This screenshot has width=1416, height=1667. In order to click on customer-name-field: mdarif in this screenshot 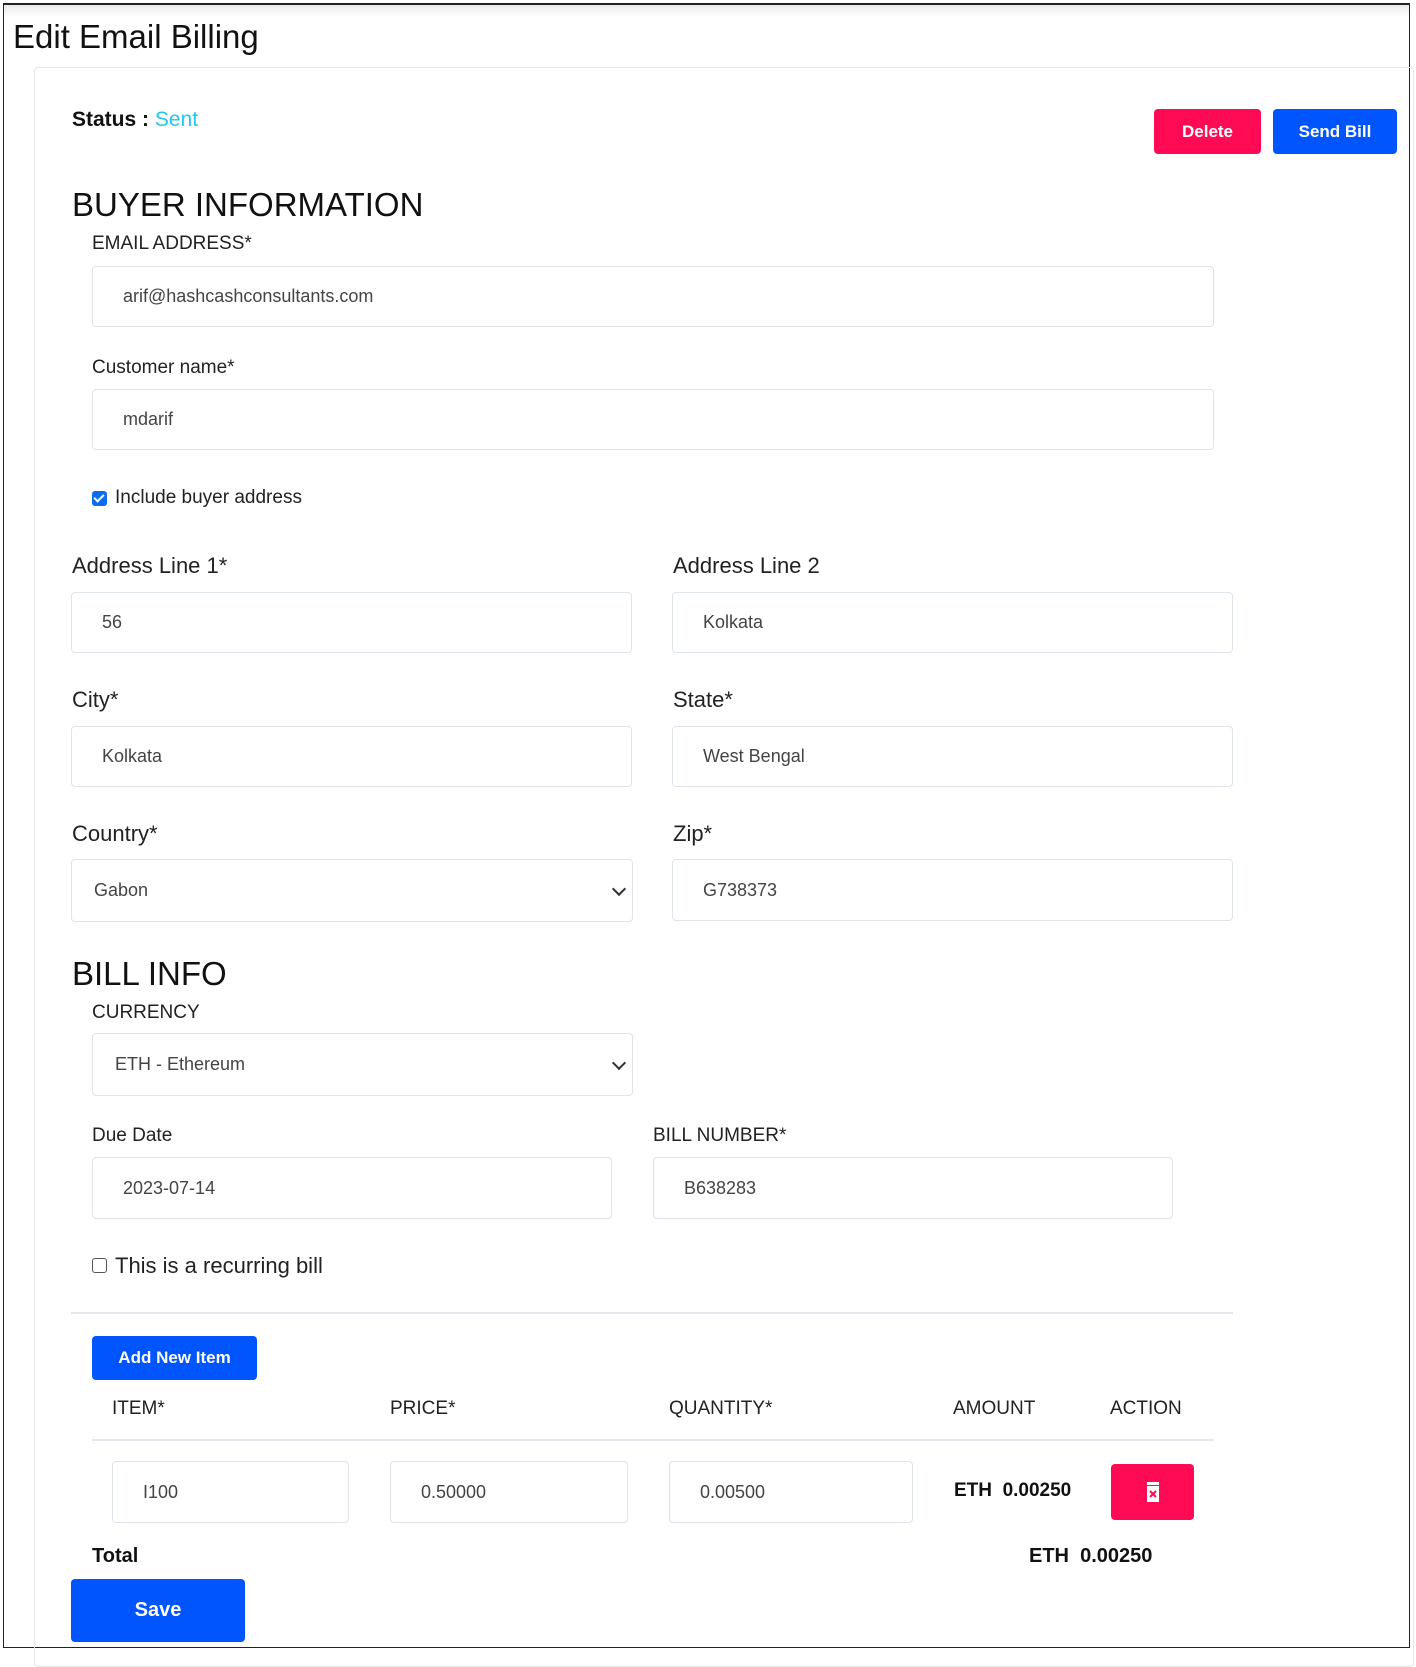, I will do `click(653, 419)`.